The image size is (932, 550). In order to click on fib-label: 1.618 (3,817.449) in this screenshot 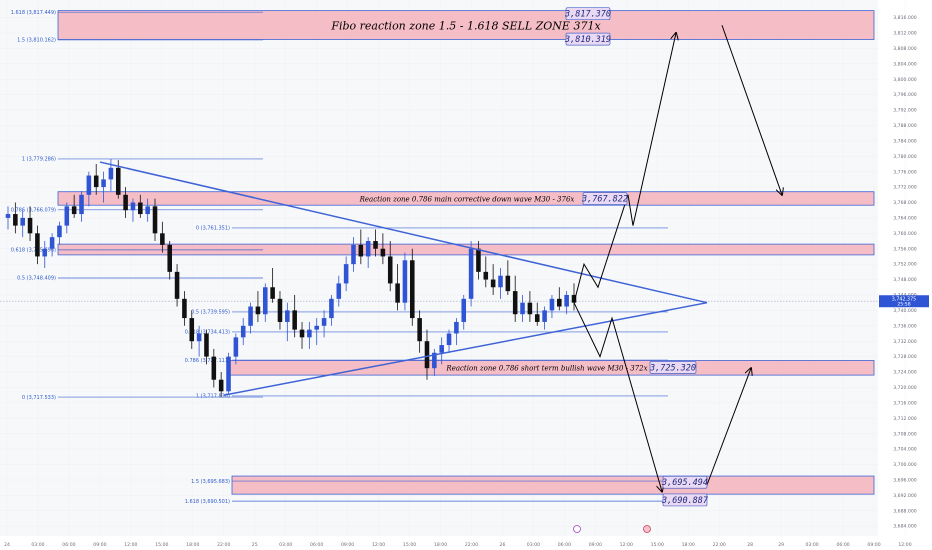, I will do `click(33, 13)`.